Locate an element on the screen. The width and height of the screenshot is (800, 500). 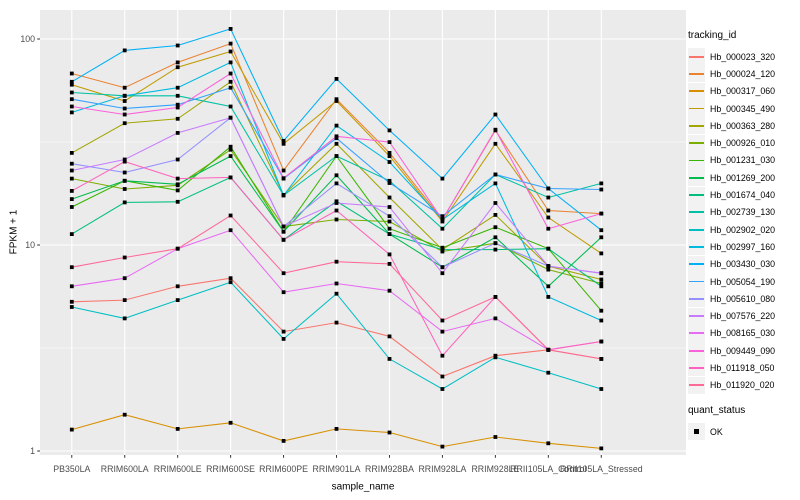
legend-label: Hb_002902_020 is located at coordinates (743, 229).